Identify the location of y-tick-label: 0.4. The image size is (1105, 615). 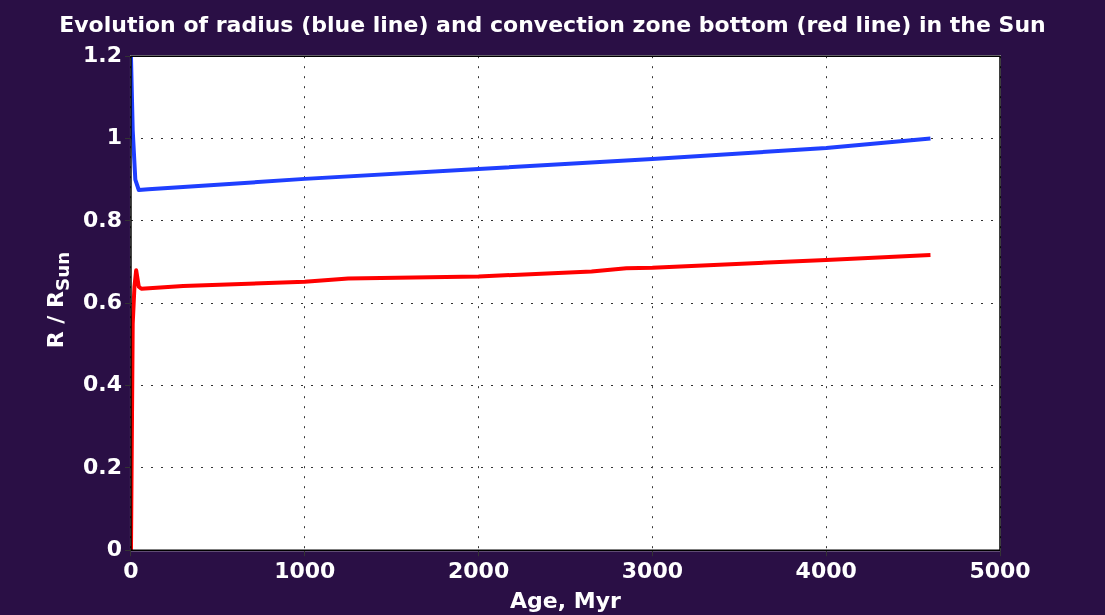
(102, 384).